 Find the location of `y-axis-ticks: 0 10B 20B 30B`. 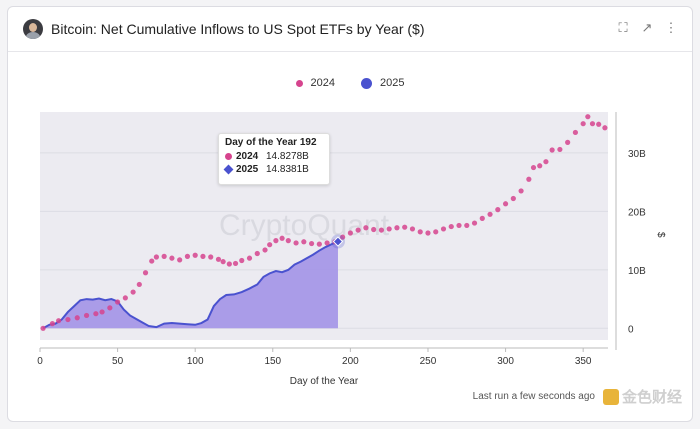

y-axis-ticks: 0 10B 20B 30B is located at coordinates (630, 231).